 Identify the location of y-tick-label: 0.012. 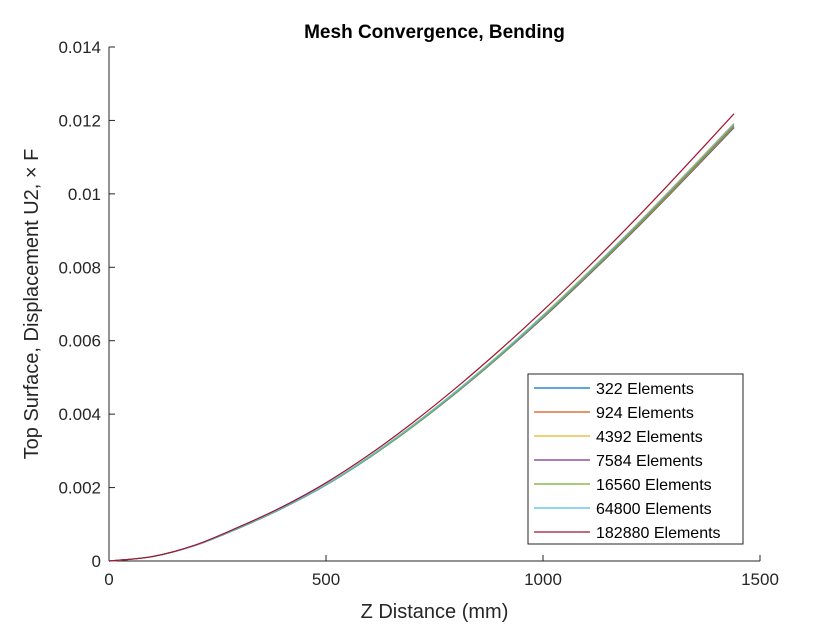
(79, 120).